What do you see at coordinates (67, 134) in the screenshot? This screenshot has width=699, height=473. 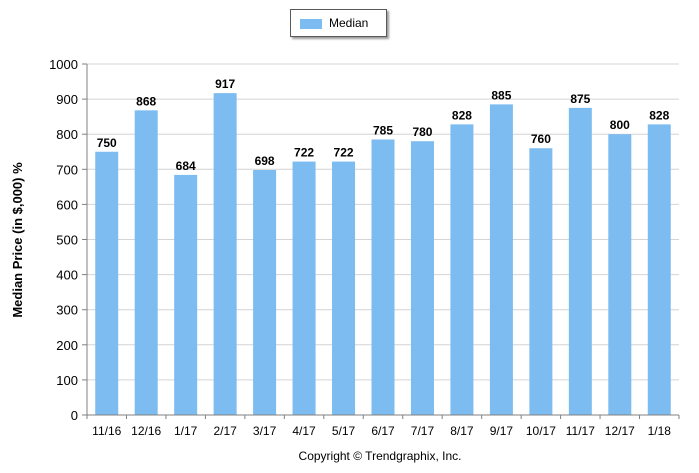 I see `y-tick-label-800: 800` at bounding box center [67, 134].